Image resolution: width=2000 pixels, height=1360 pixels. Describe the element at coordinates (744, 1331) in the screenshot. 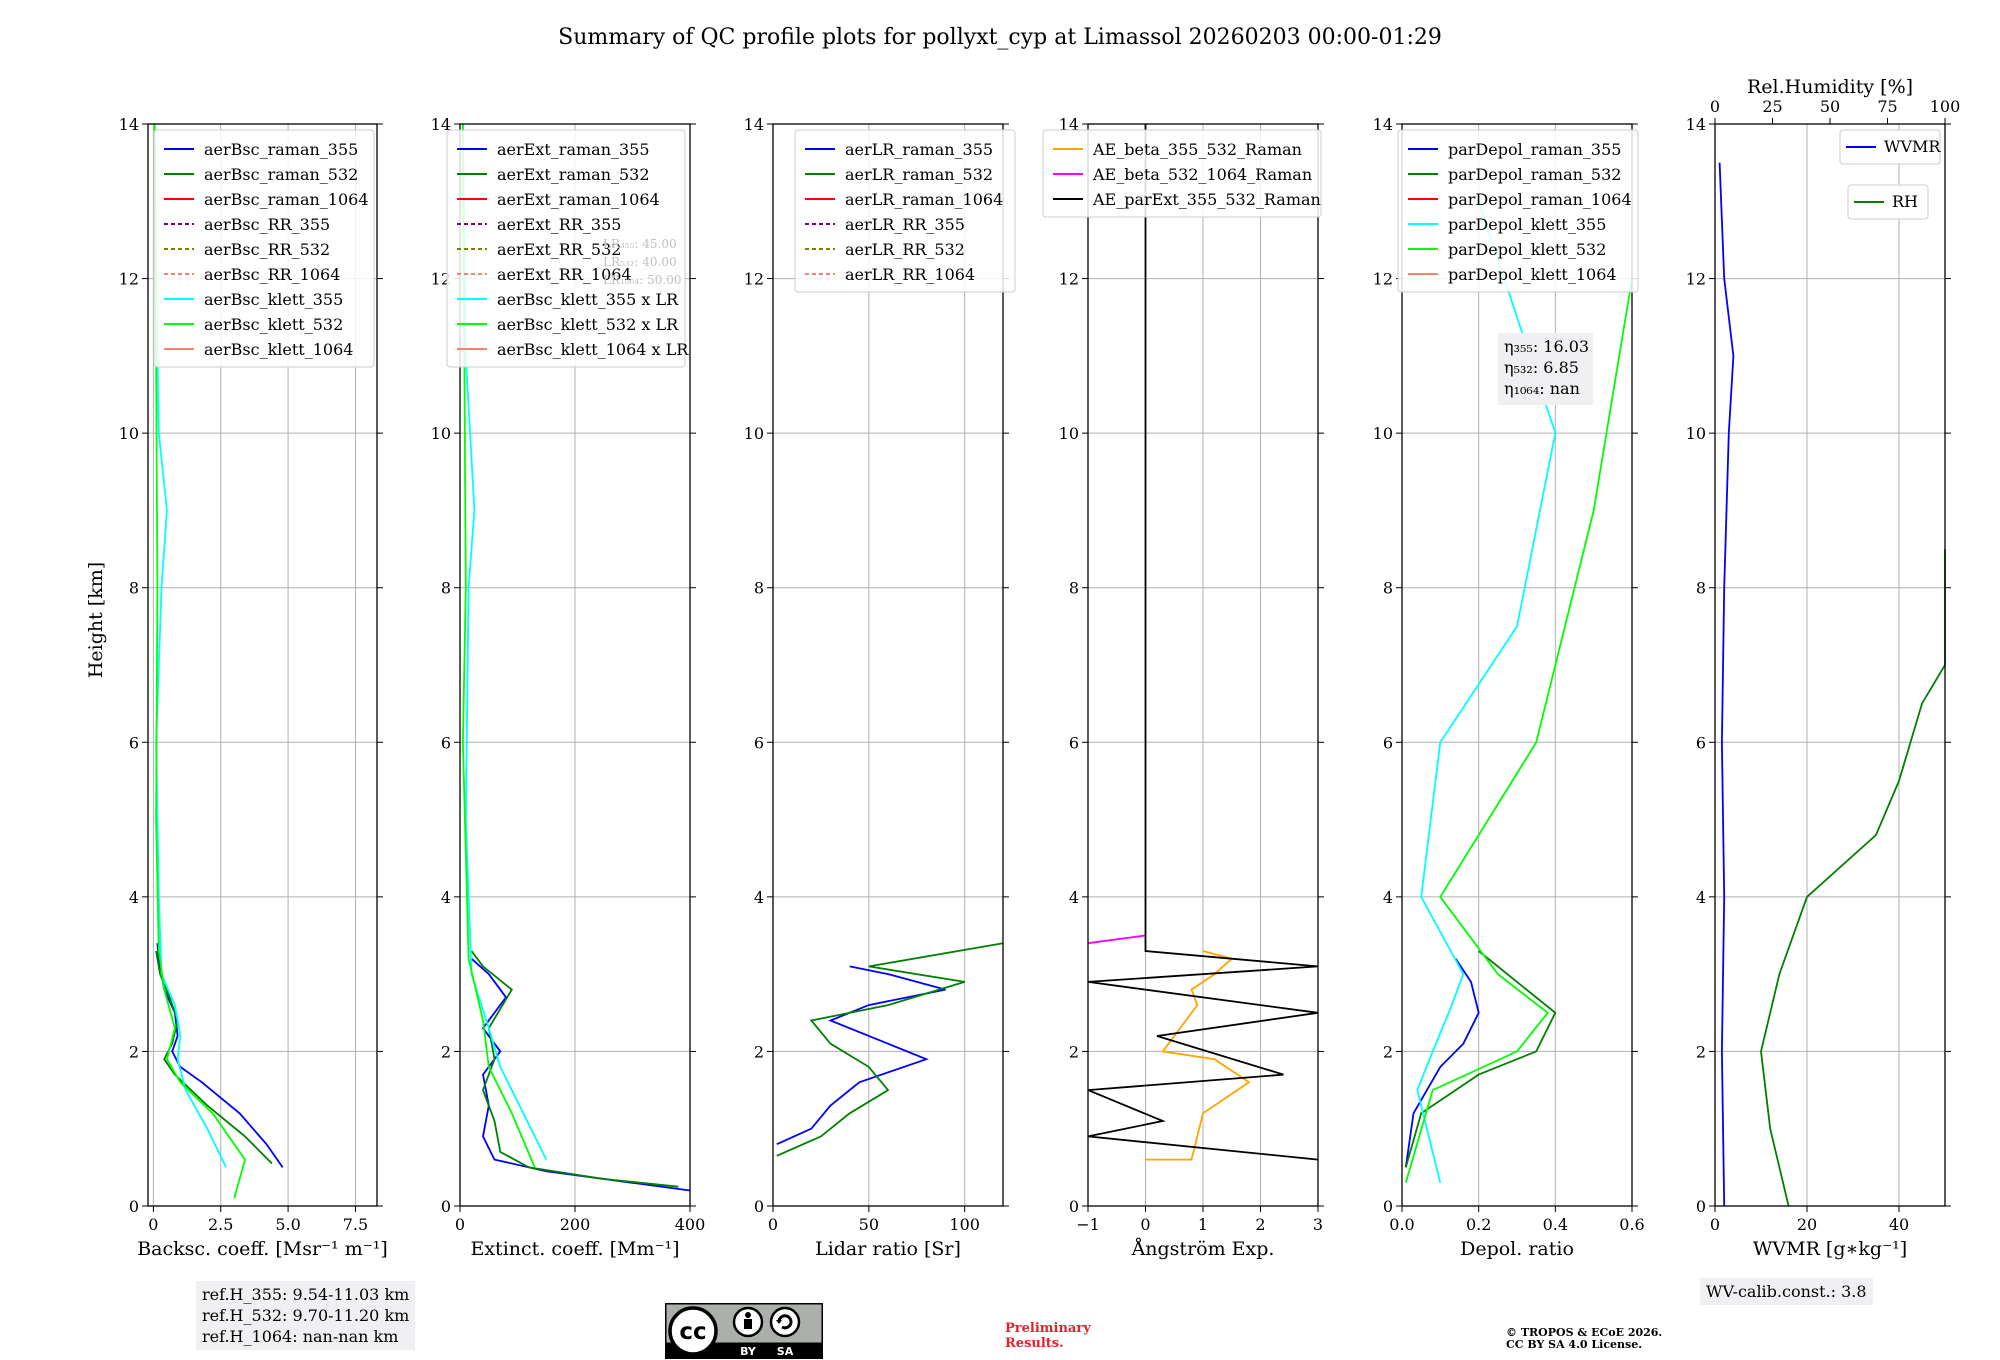

I see `cc-by-sa-badge: cc BY SA` at that location.